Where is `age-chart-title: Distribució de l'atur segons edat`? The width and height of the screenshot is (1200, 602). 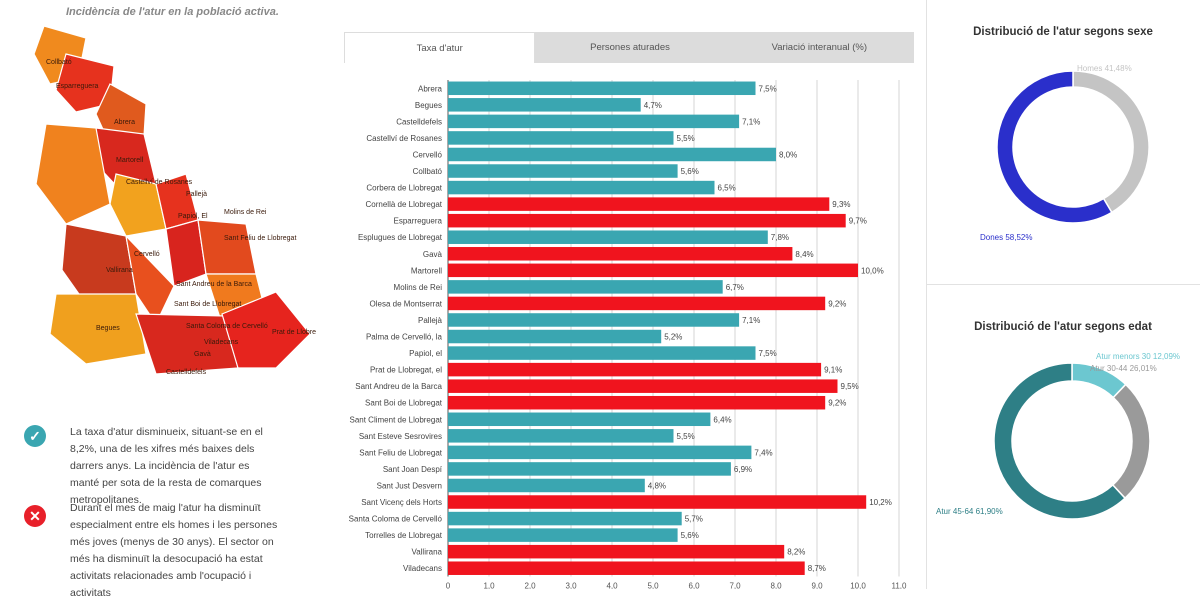 age-chart-title: Distribució de l'atur segons edat is located at coordinates (1063, 327).